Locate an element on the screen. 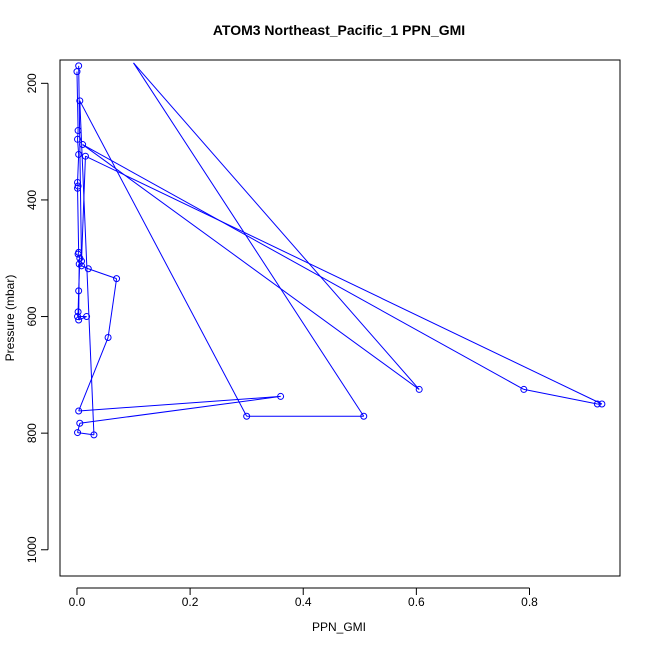  x-tick-label: 0.0 is located at coordinates (77, 602).